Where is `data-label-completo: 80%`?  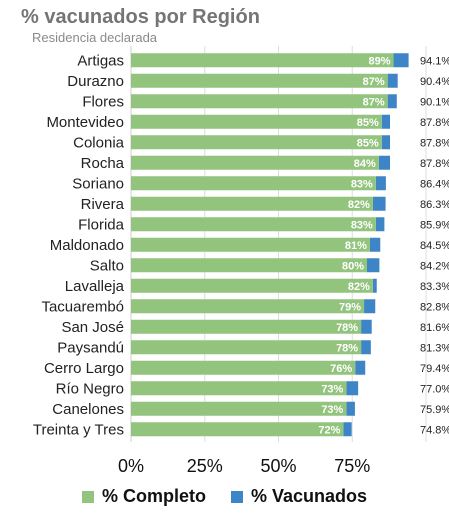 data-label-completo: 80% is located at coordinates (353, 266).